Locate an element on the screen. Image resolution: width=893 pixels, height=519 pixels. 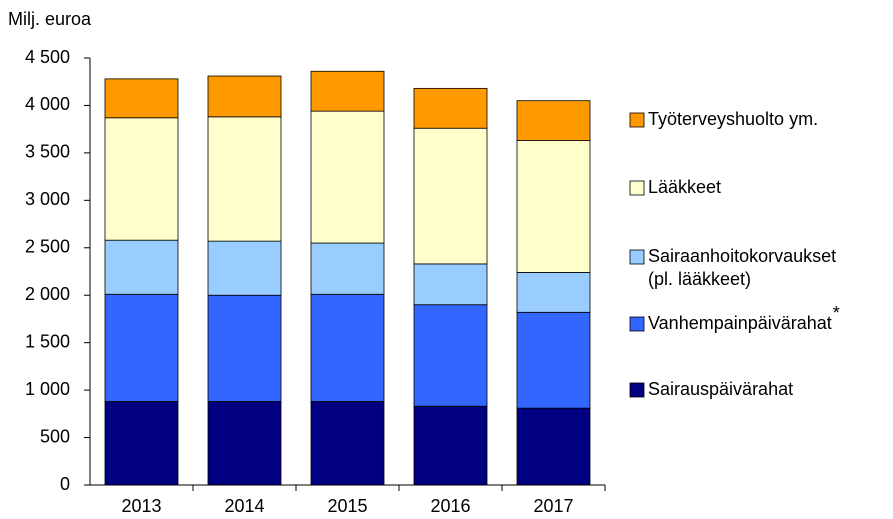
x-tick-label: 2017 is located at coordinates (553, 506).